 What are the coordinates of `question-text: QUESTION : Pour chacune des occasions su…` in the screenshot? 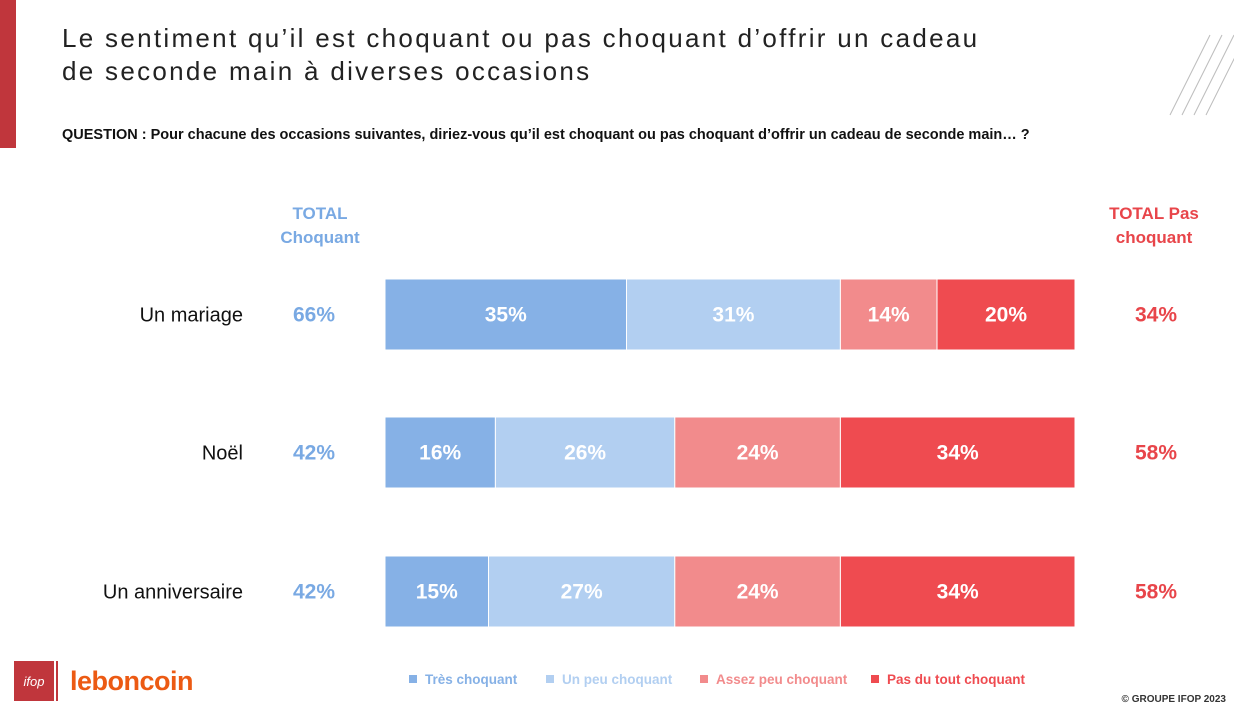 It's located at (546, 135).